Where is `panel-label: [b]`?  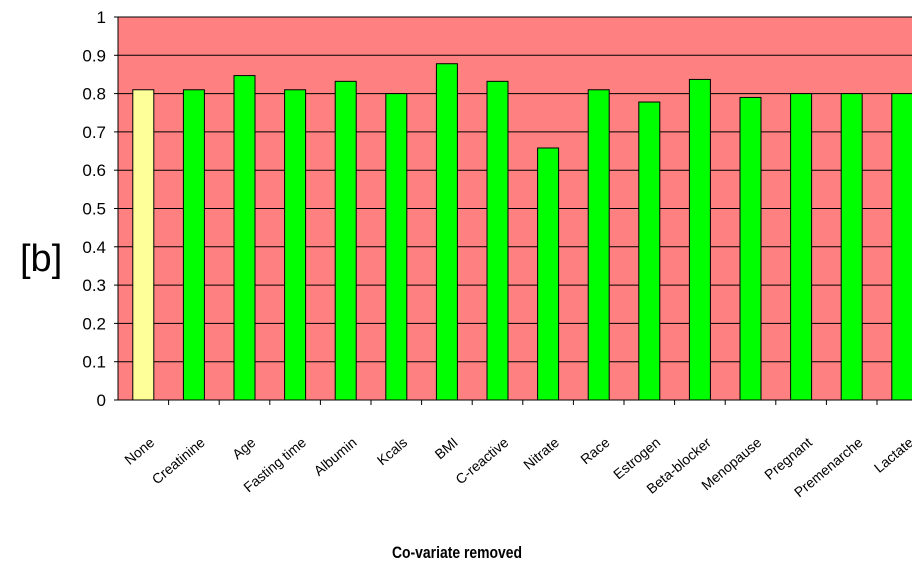
panel-label: [b] is located at coordinates (41, 259).